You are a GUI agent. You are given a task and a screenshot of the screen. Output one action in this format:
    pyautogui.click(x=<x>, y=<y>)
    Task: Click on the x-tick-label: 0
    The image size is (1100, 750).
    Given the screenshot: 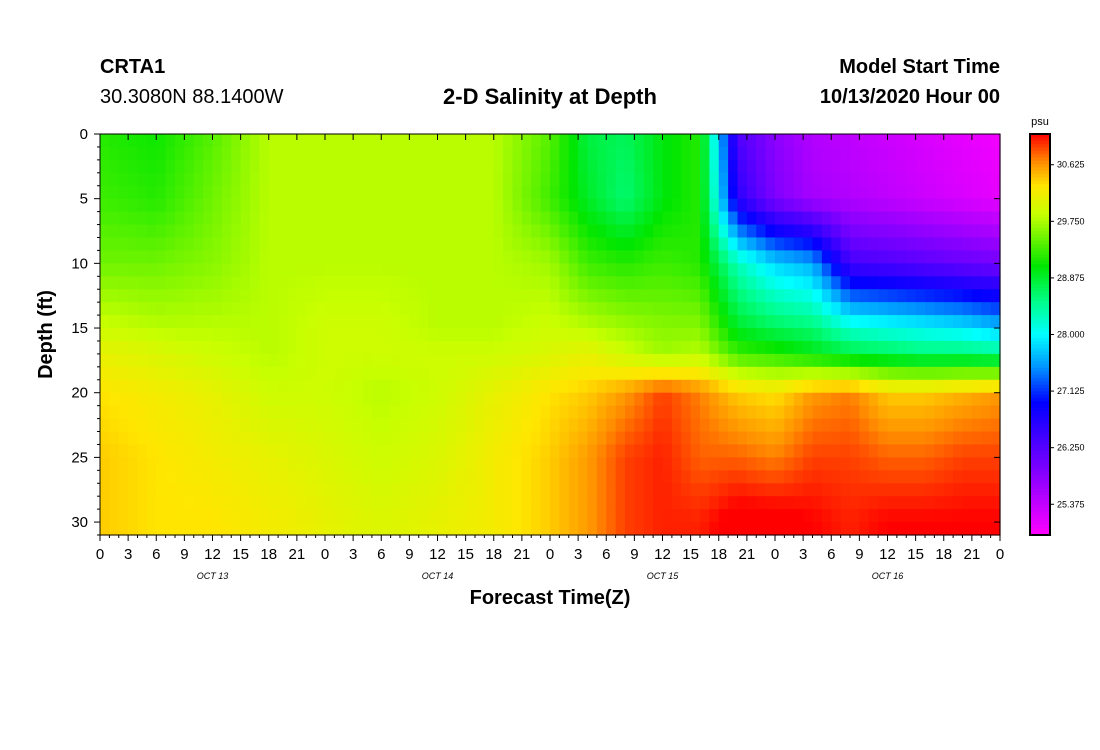 What is the action you would take?
    pyautogui.click(x=1000, y=554)
    